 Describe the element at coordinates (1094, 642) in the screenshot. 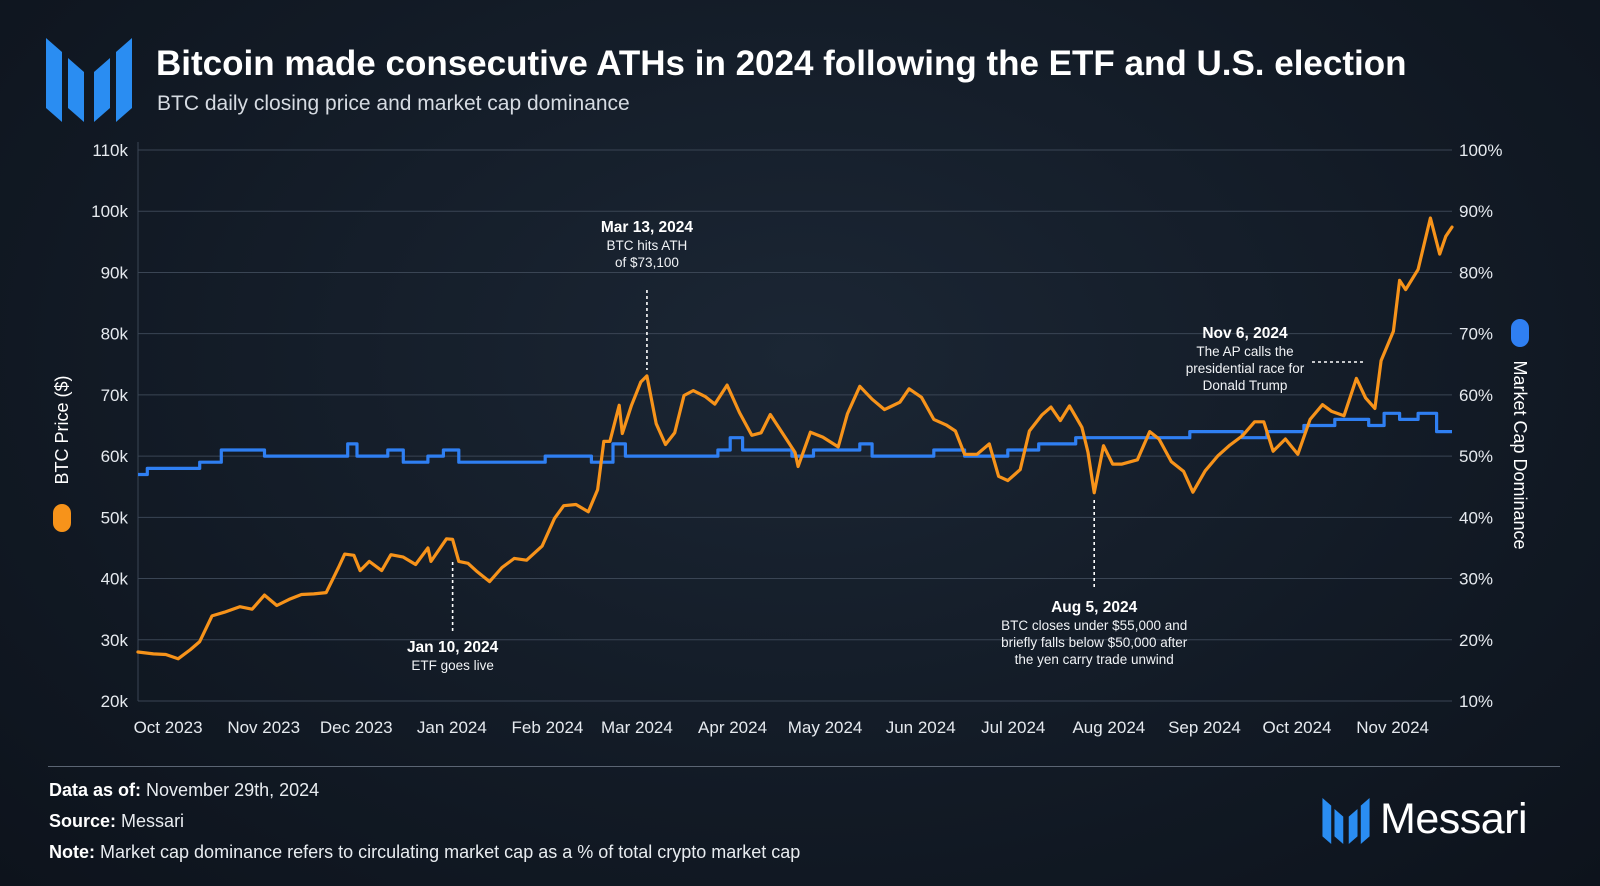

I see `annotation-text: briefly falls below $50,000 after` at that location.